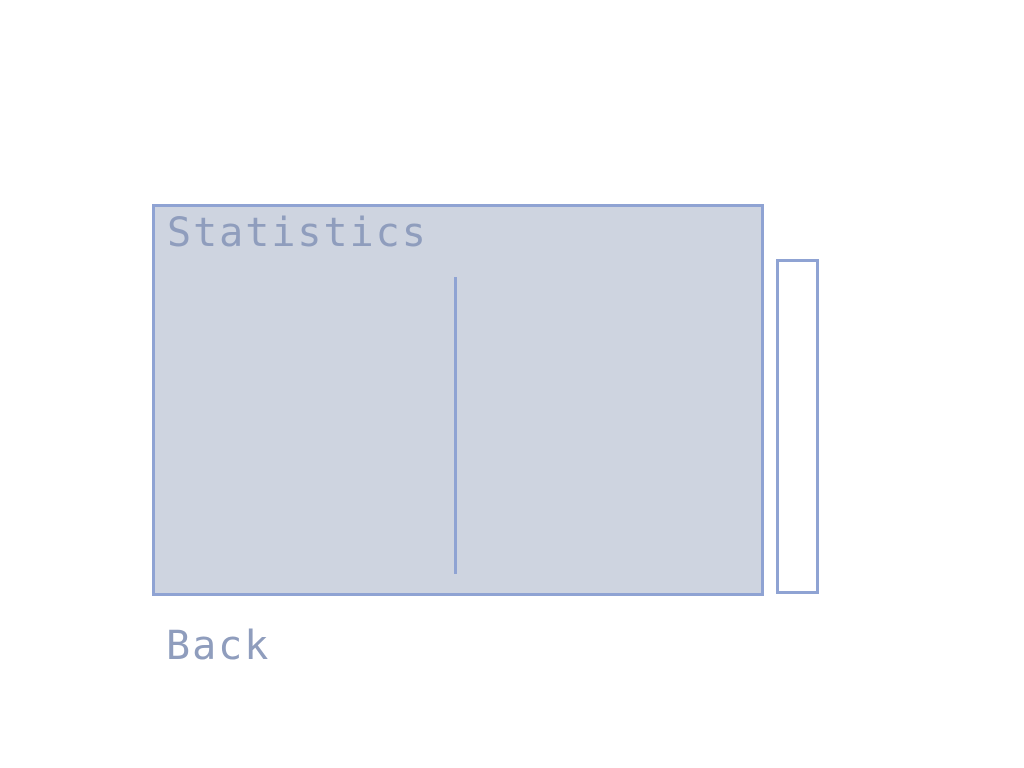 This screenshot has height=768, width=1024. Describe the element at coordinates (455, 425) in the screenshot. I see `column-divider` at that location.